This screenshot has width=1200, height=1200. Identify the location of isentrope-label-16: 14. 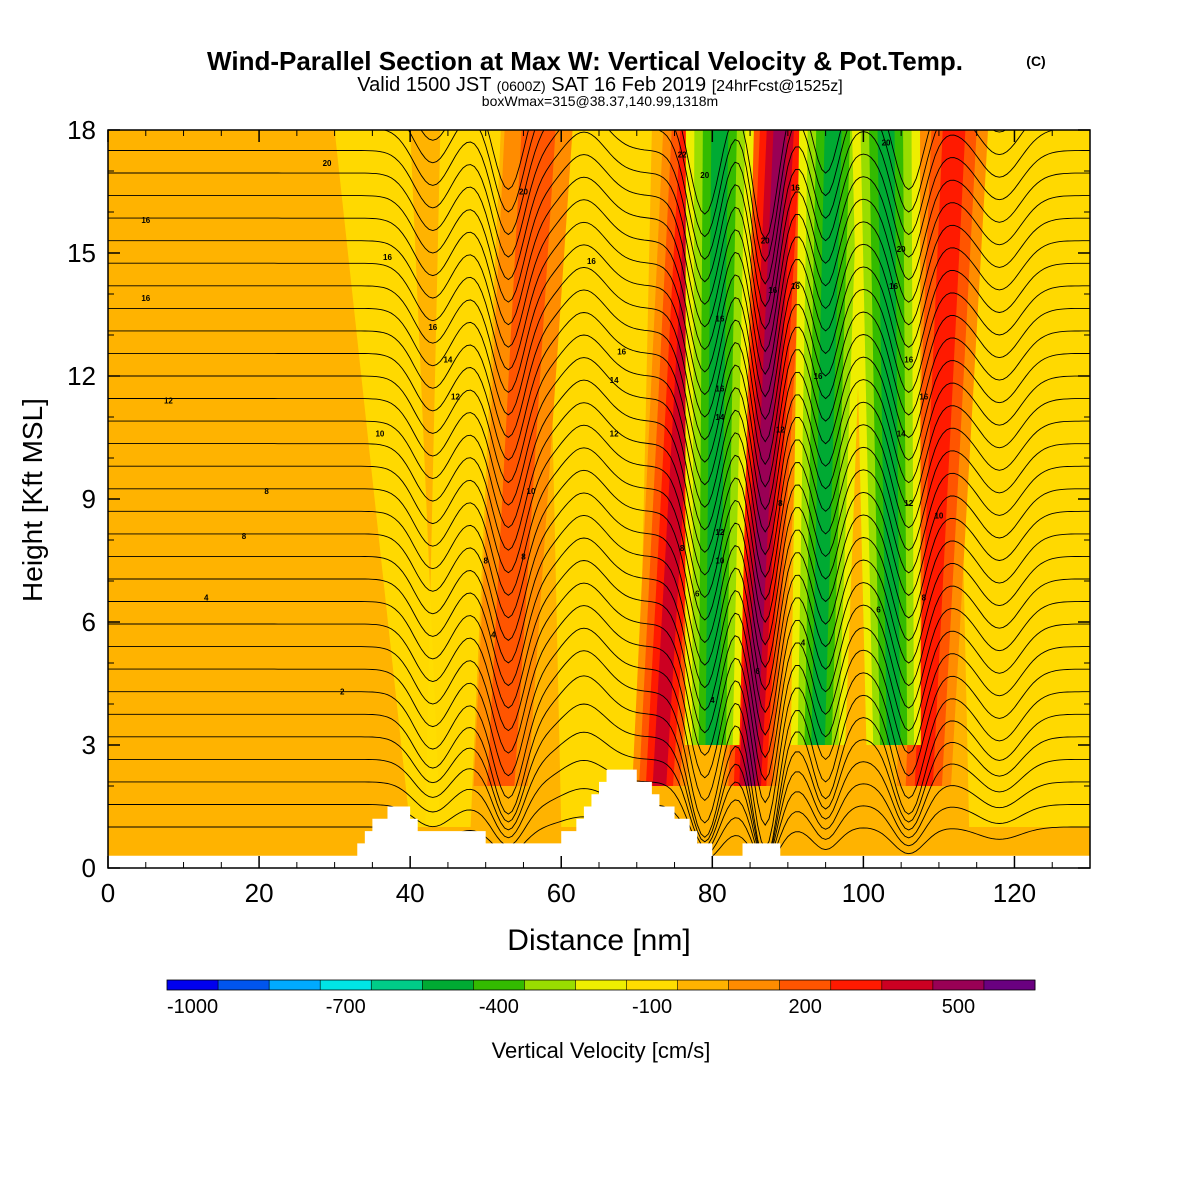
(614, 380).